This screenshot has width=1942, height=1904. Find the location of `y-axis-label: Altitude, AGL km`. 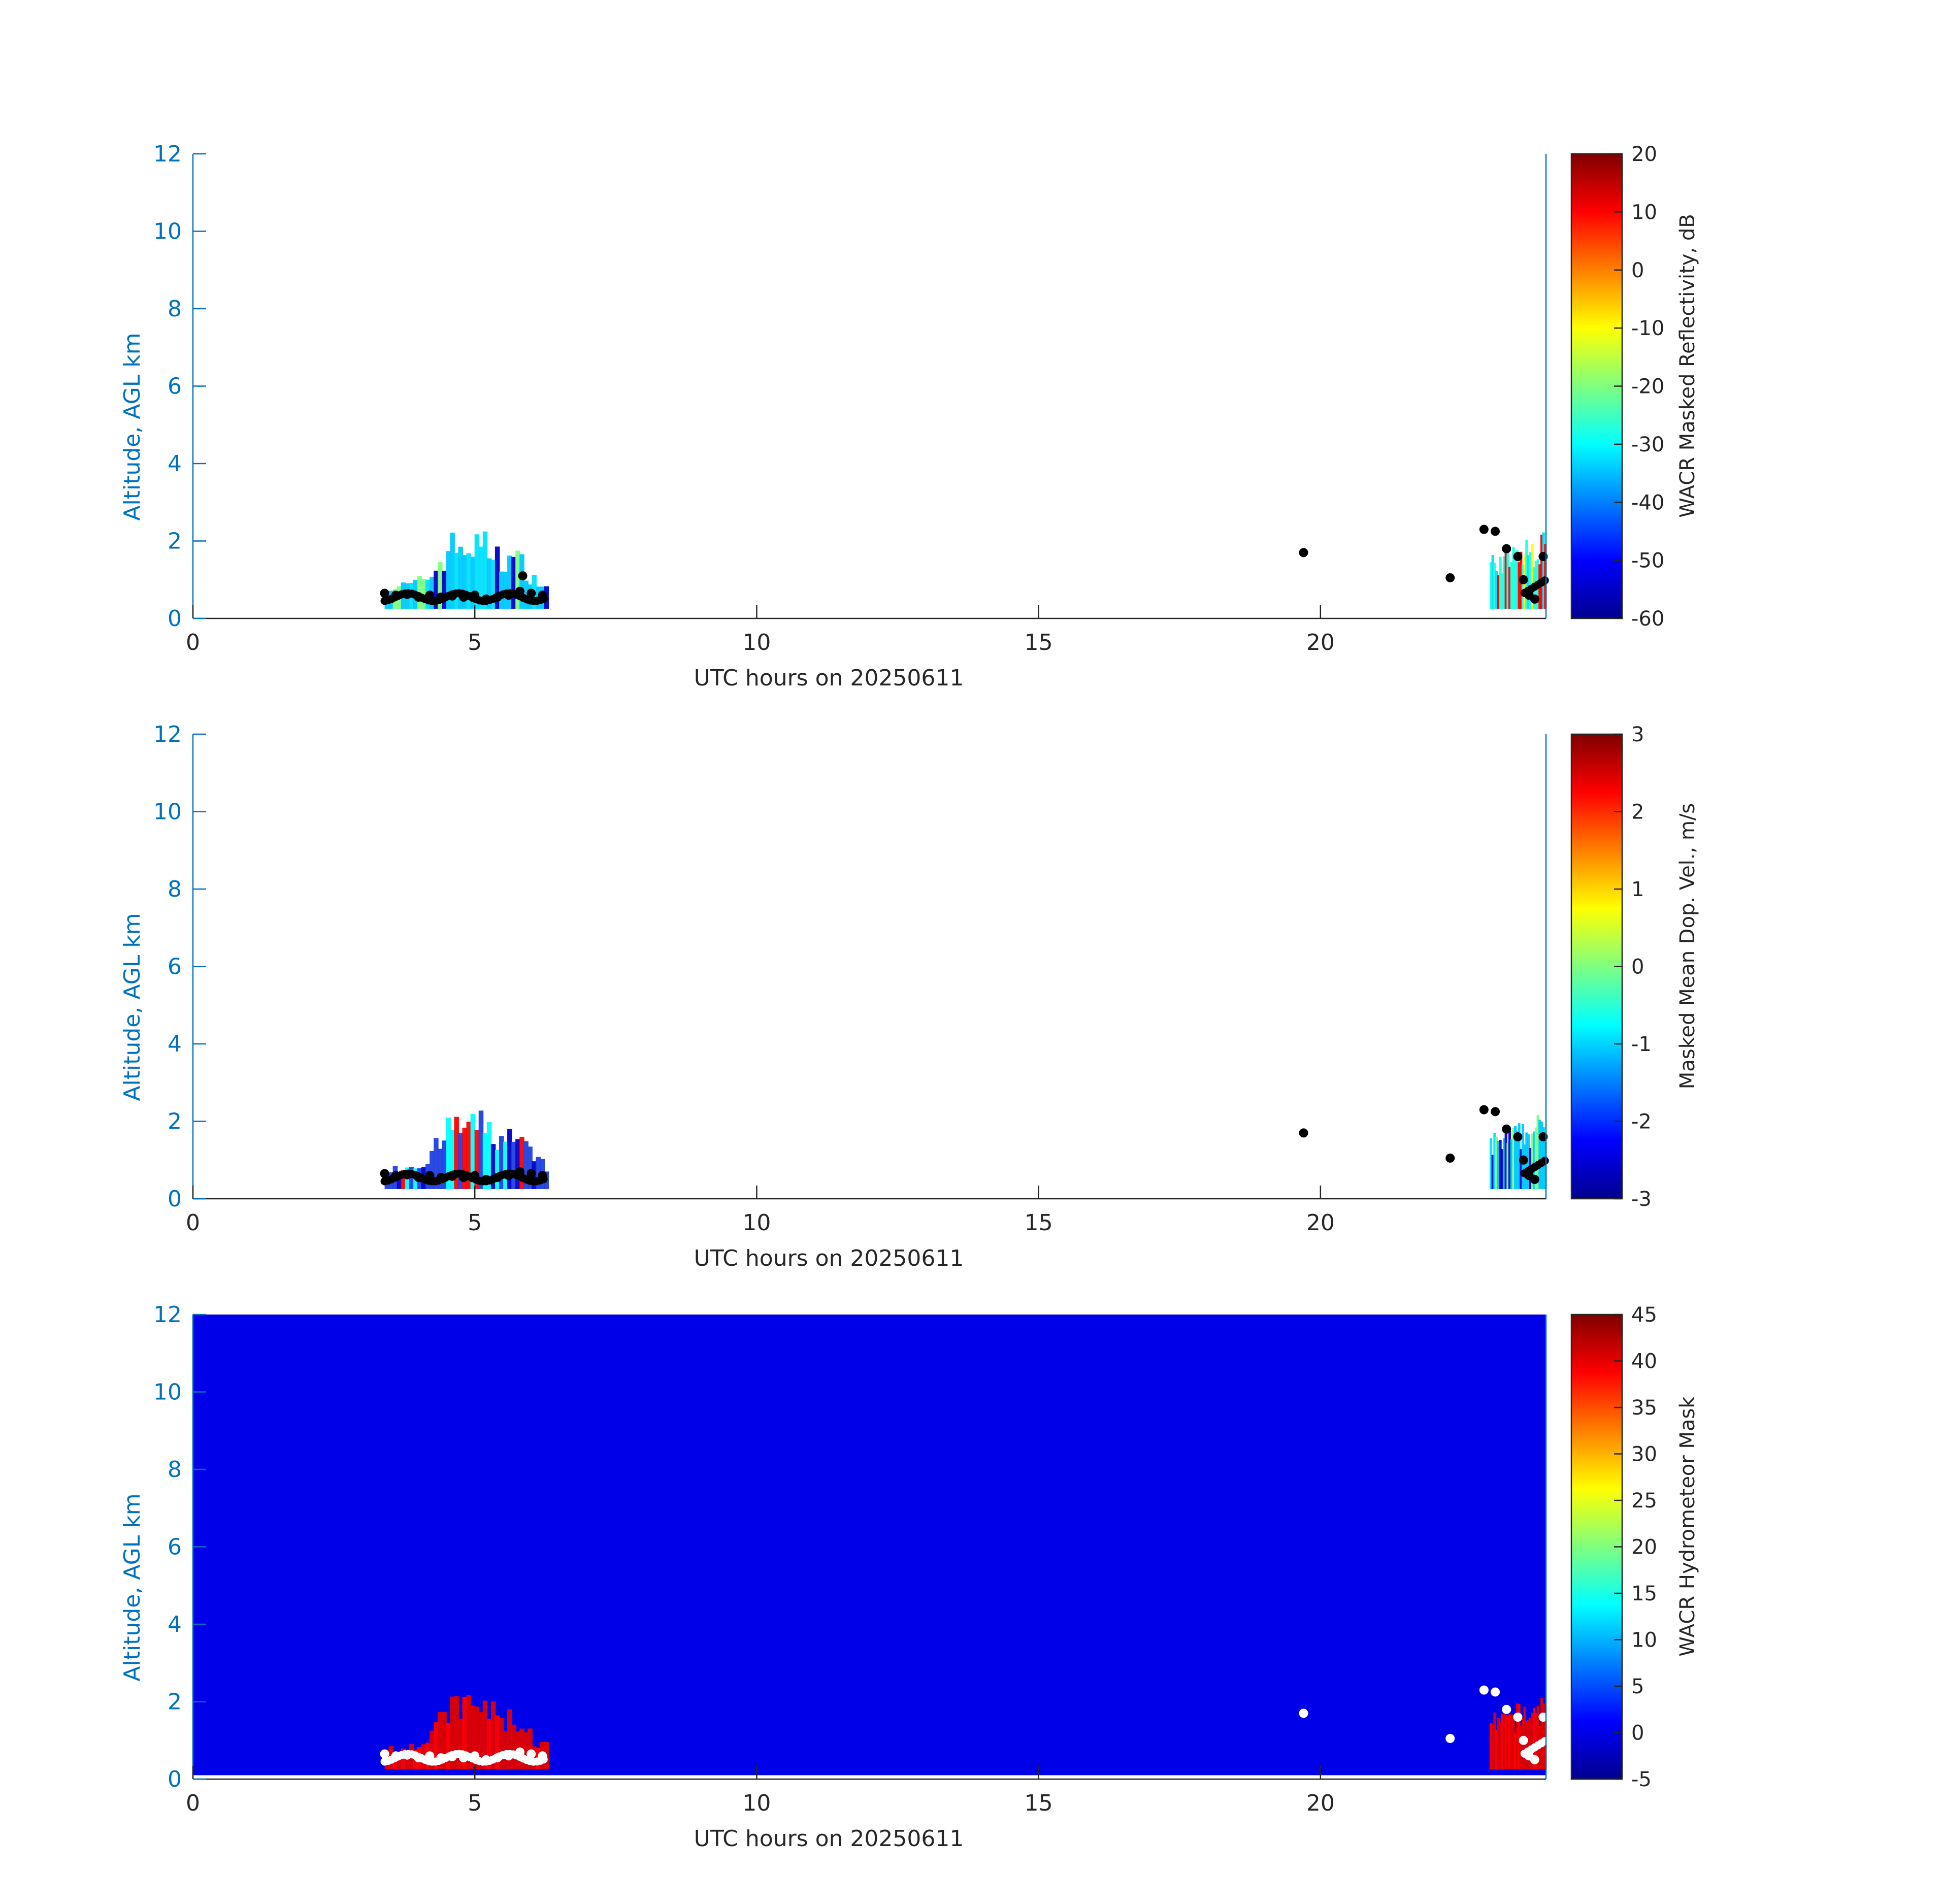

y-axis-label: Altitude, AGL km is located at coordinates (132, 1587).